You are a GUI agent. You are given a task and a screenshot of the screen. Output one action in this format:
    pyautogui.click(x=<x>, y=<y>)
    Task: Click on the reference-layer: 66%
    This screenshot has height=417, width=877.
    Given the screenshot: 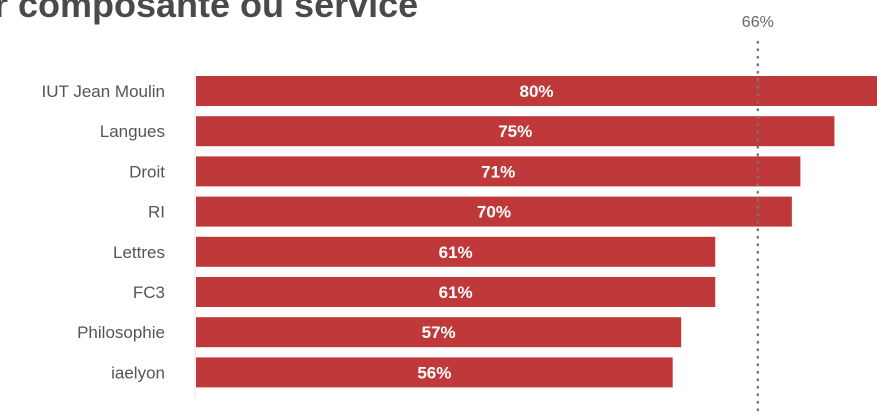 What is the action you would take?
    pyautogui.click(x=758, y=213)
    